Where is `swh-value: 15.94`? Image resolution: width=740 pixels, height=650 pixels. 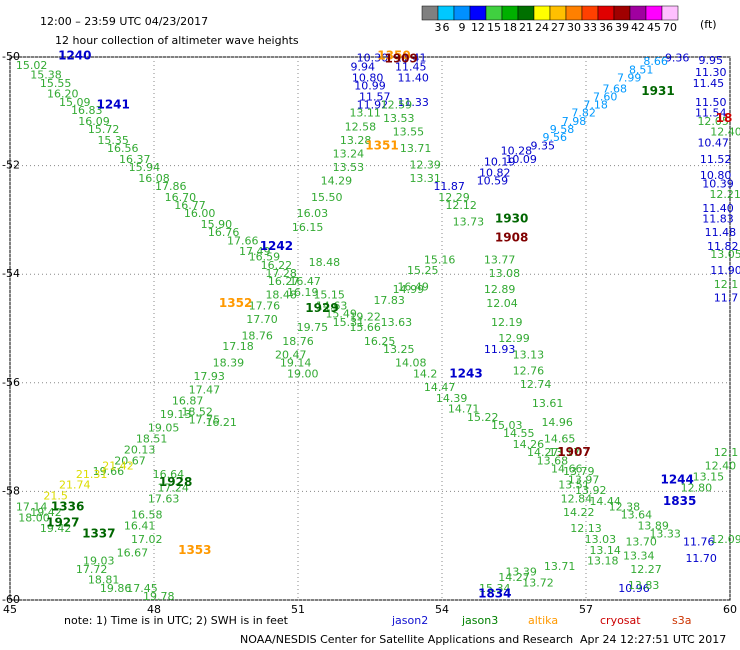 swh-value: 15.94 is located at coordinates (145, 167).